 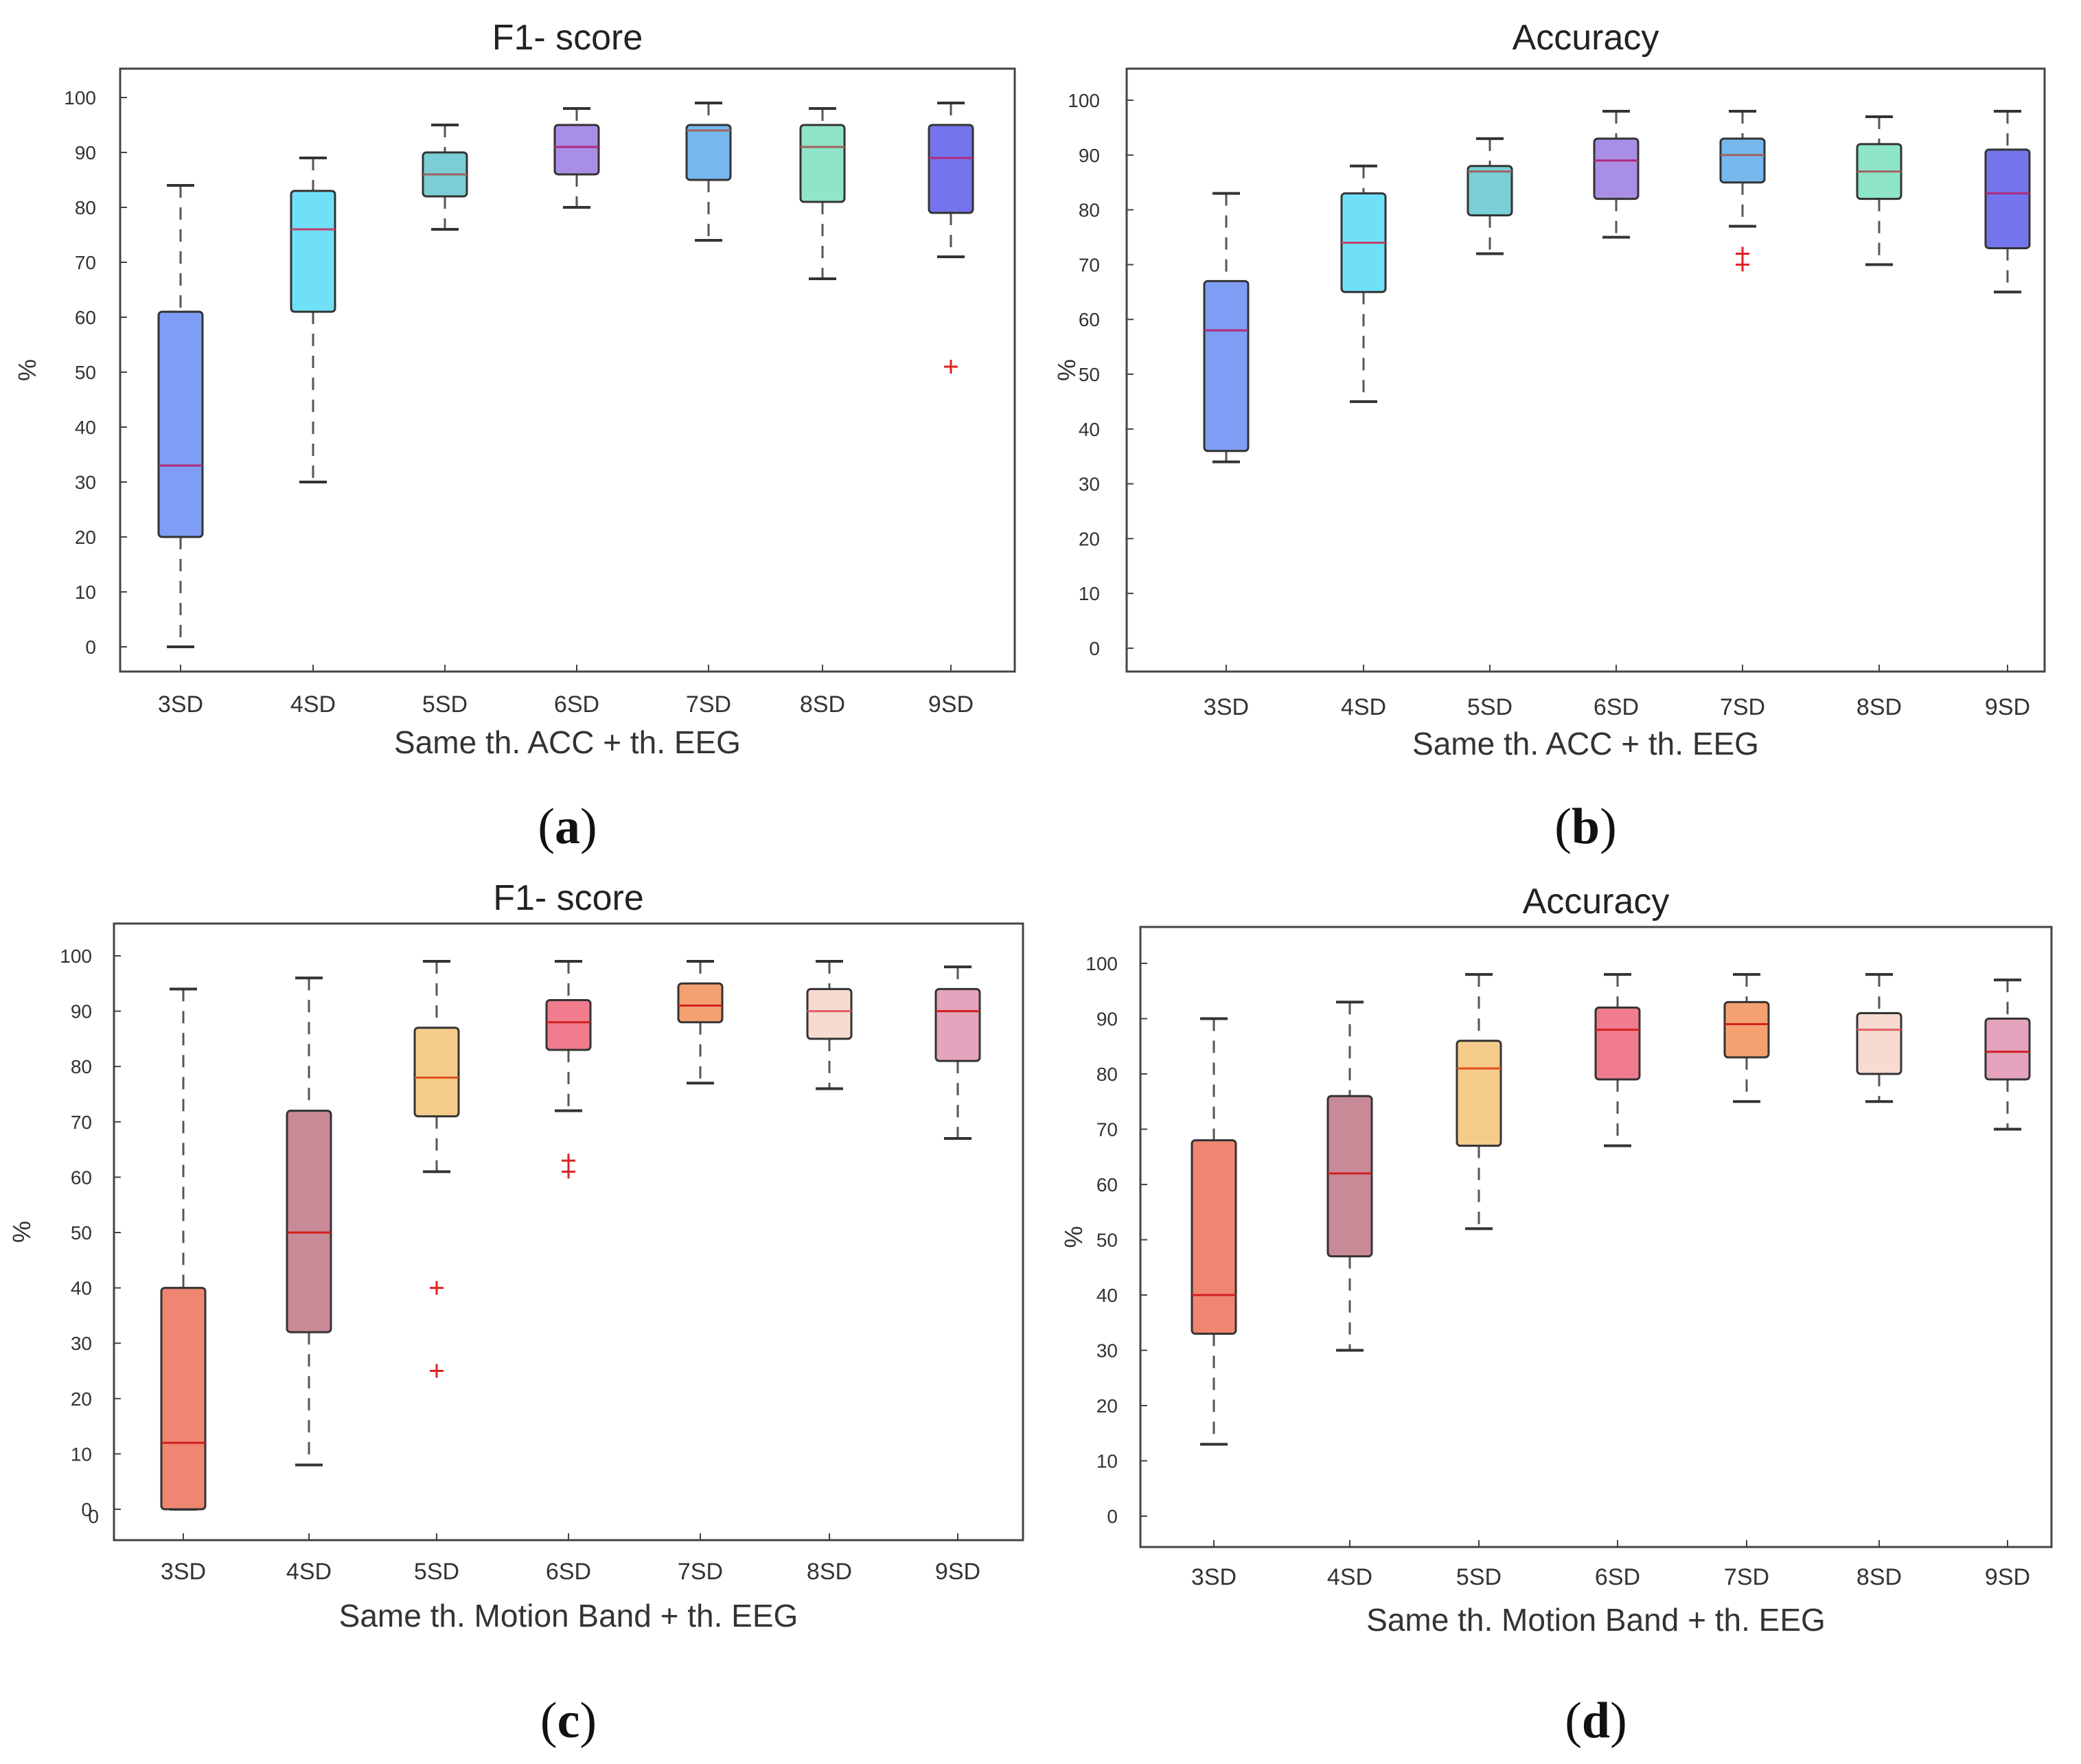 I want to click on box-8SD, so click(x=822, y=193).